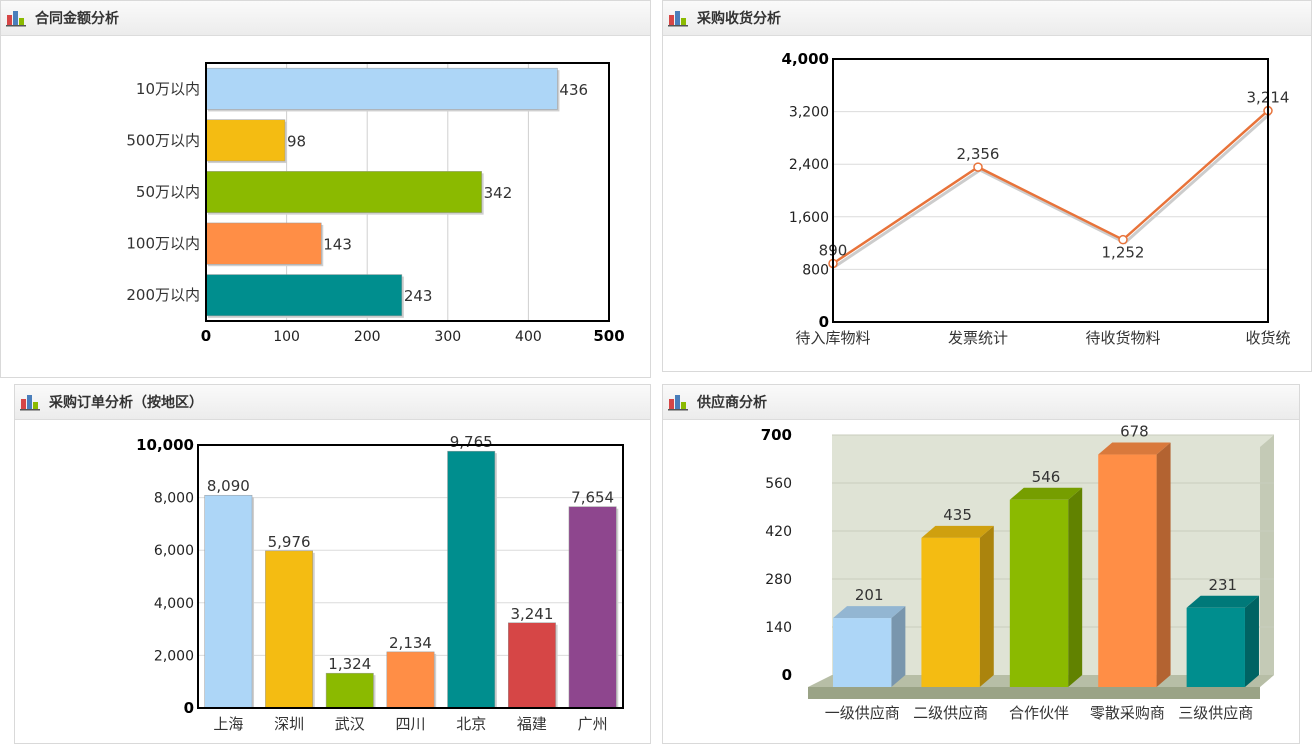  What do you see at coordinates (1222, 585) in the screenshot?
I see `data-label: 231` at bounding box center [1222, 585].